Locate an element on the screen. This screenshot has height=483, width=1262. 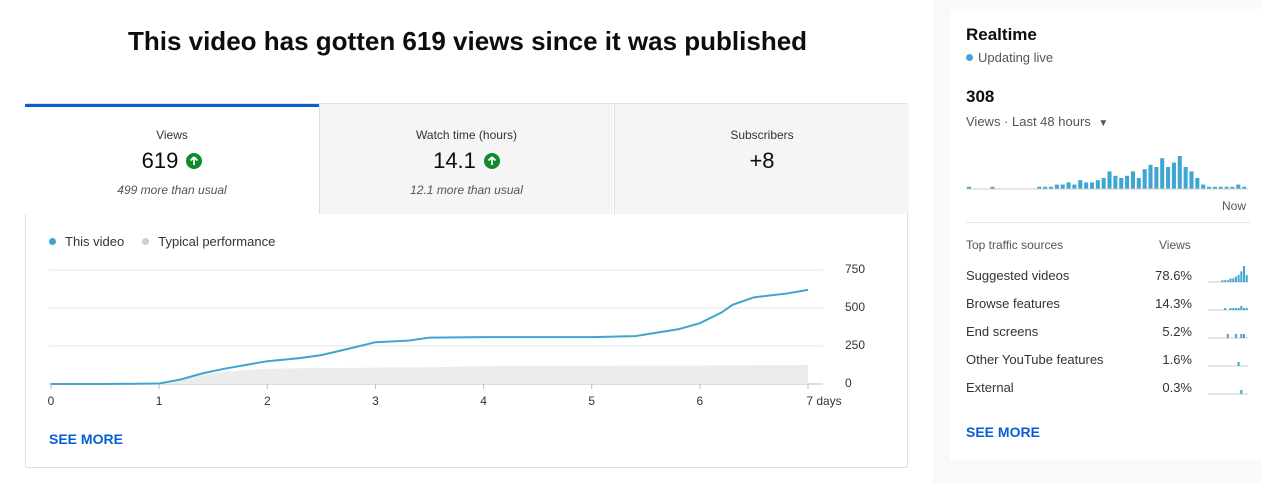
tab-value: +8 is located at coordinates (762, 160).